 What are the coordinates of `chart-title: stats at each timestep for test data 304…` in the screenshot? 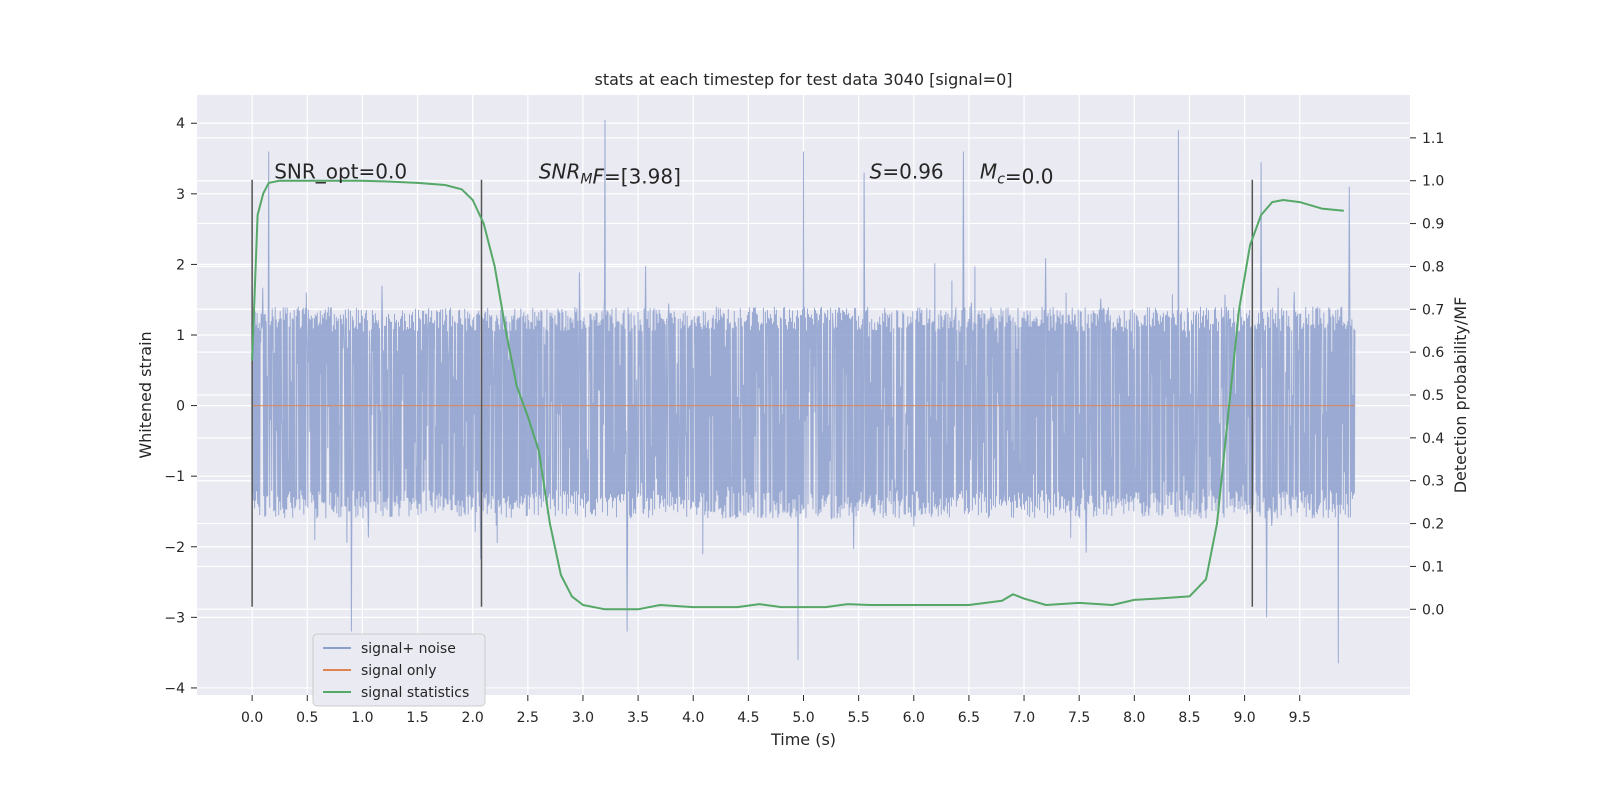 It's located at (803, 79).